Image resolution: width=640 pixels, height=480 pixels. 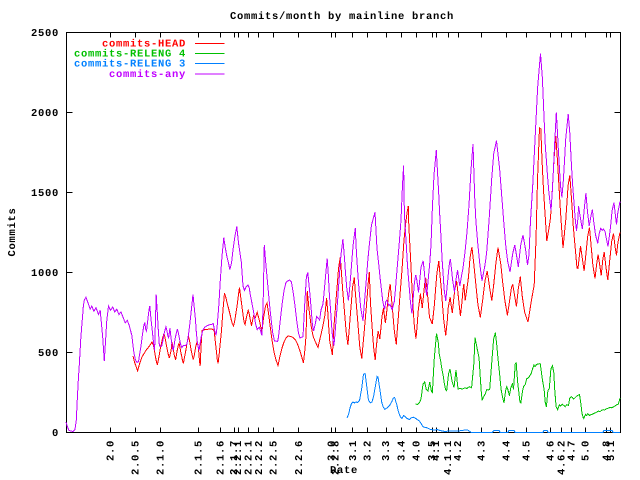 What do you see at coordinates (449, 457) in the screenshot?
I see `svg-text: 4.1.1` at bounding box center [449, 457].